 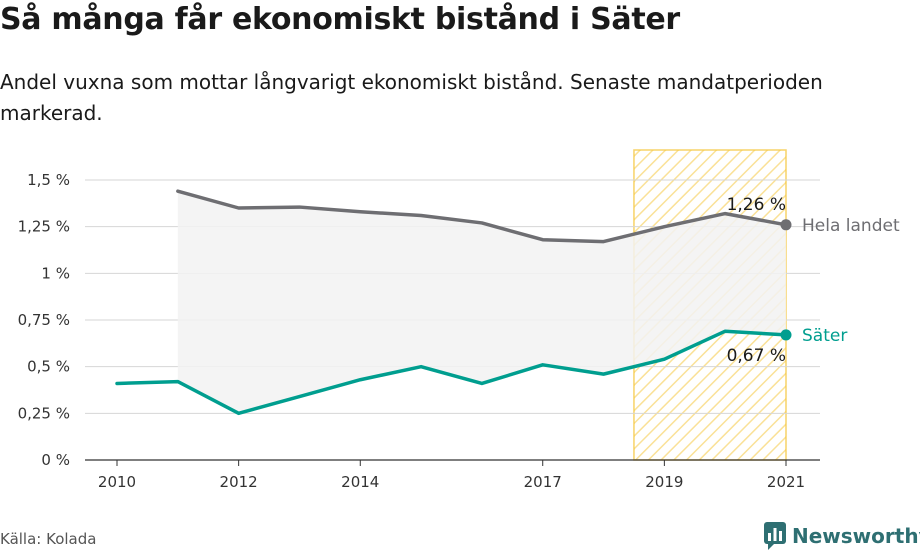 I want to click on x-tick-label: 2017, so click(x=543, y=482).